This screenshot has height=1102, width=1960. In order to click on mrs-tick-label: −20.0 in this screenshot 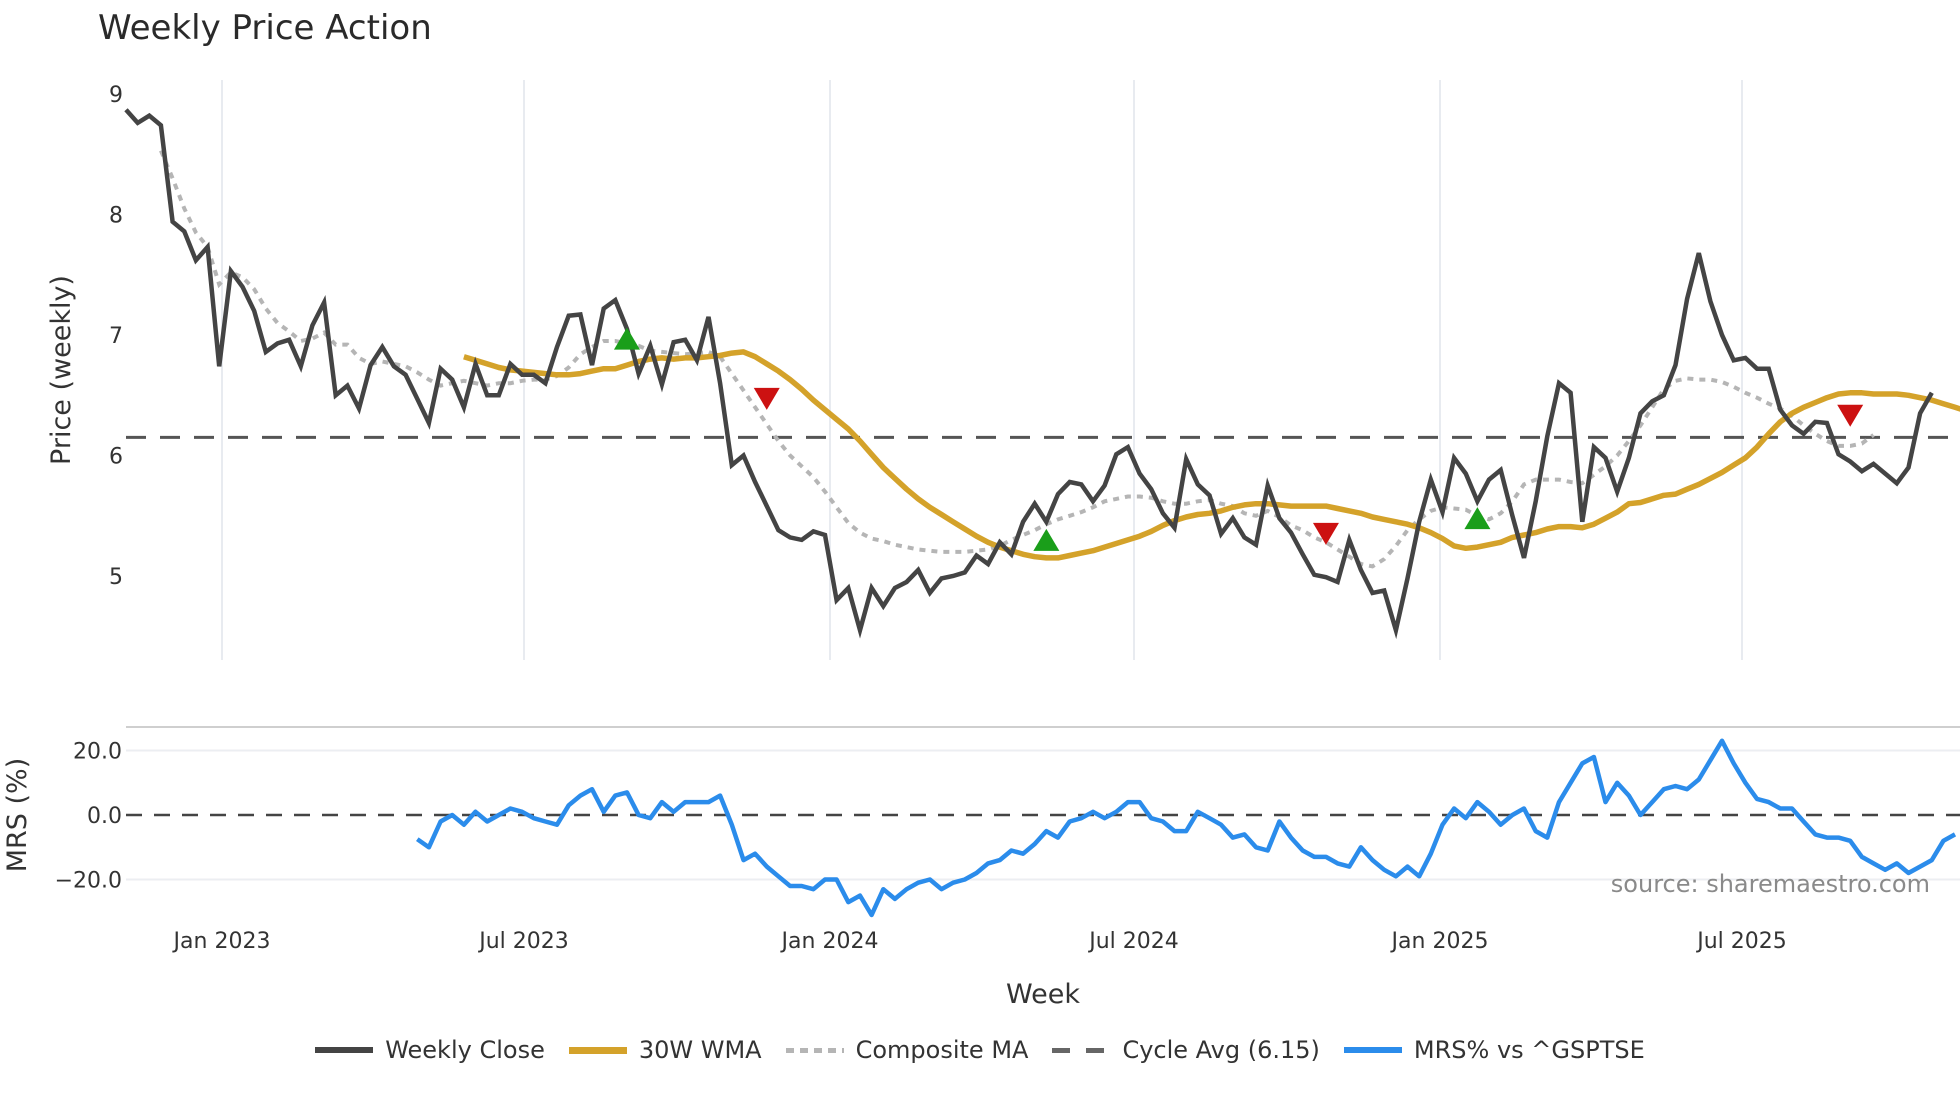, I will do `click(88, 881)`.